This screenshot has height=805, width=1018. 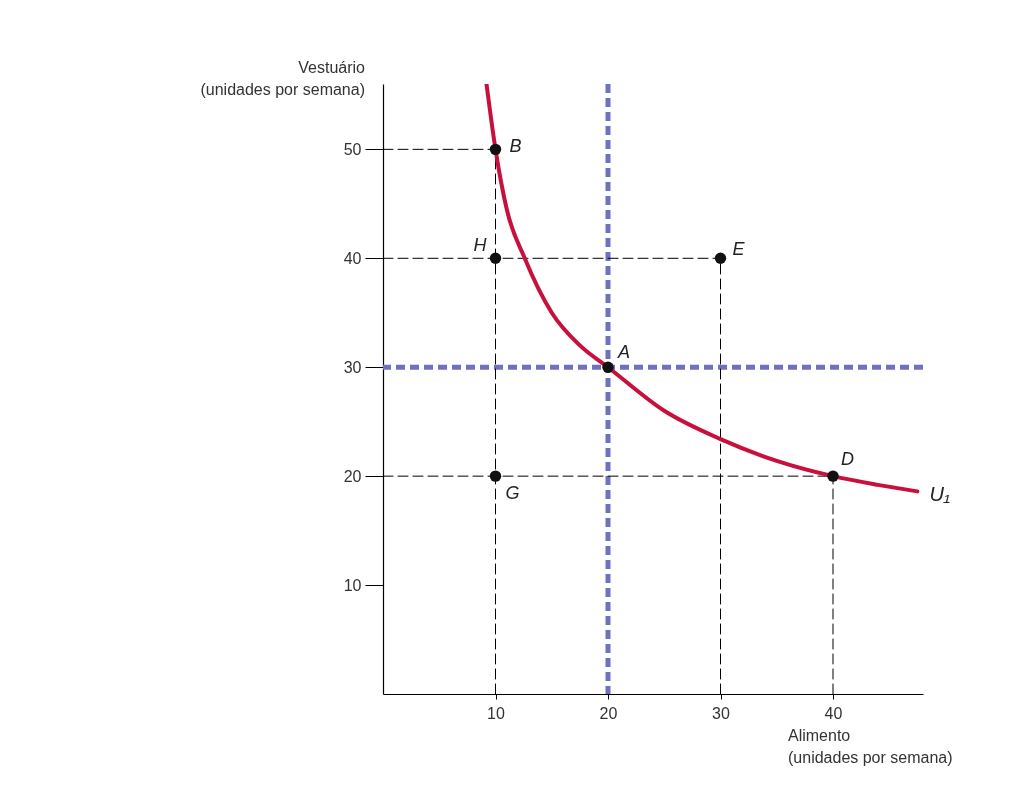 What do you see at coordinates (352, 149) in the screenshot?
I see `y-tick-label: 50` at bounding box center [352, 149].